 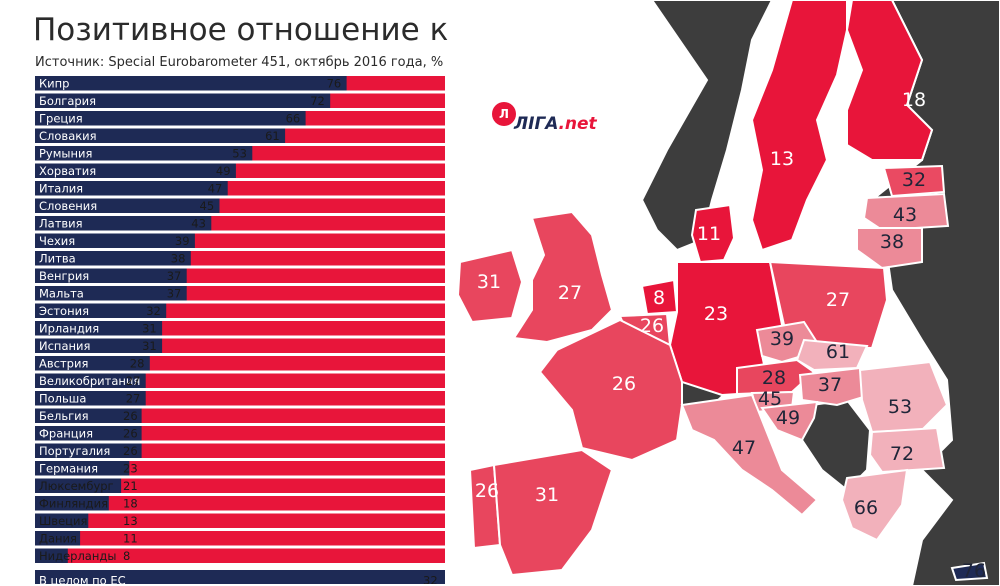 What do you see at coordinates (58, 538) in the screenshot?
I see `category-label: Дания` at bounding box center [58, 538].